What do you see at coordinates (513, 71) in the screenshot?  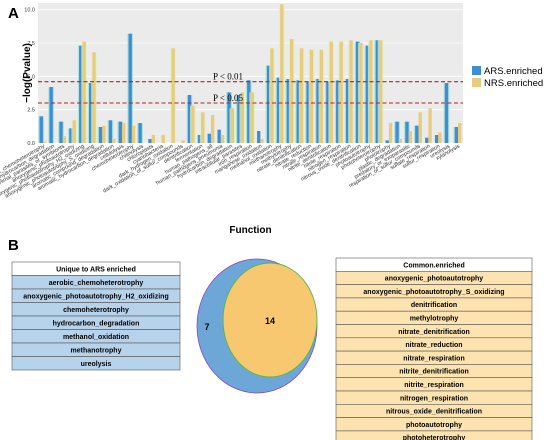 I see `legend-label: ARS.enriched` at bounding box center [513, 71].